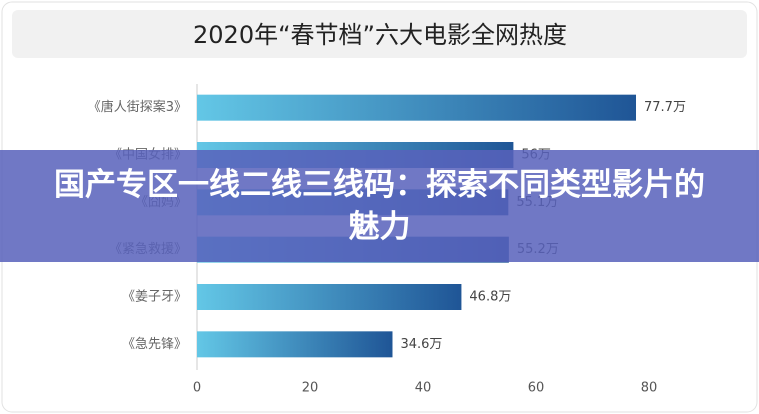  What do you see at coordinates (421, 344) in the screenshot?
I see `value-label: 34.6万` at bounding box center [421, 344].